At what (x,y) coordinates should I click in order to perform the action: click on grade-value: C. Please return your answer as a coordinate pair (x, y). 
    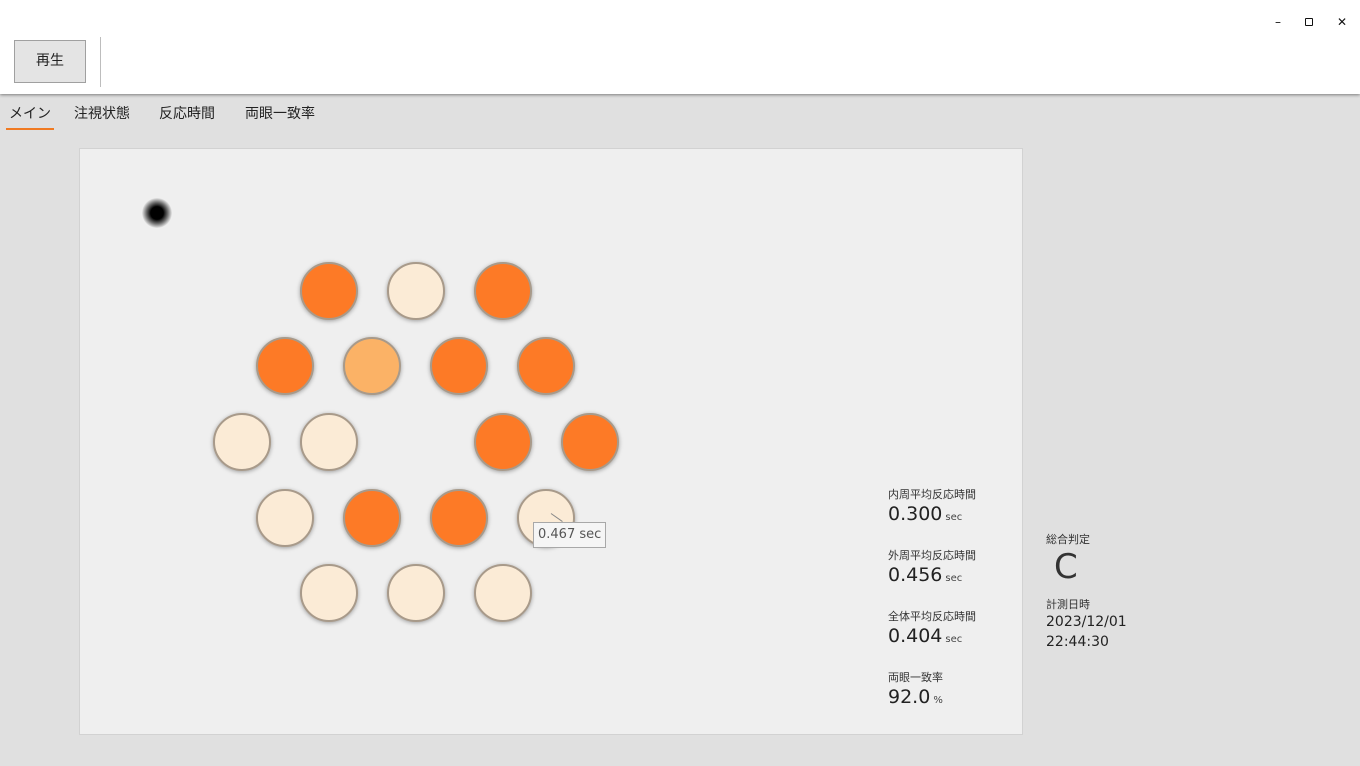
    Looking at the image, I should click on (1066, 567).